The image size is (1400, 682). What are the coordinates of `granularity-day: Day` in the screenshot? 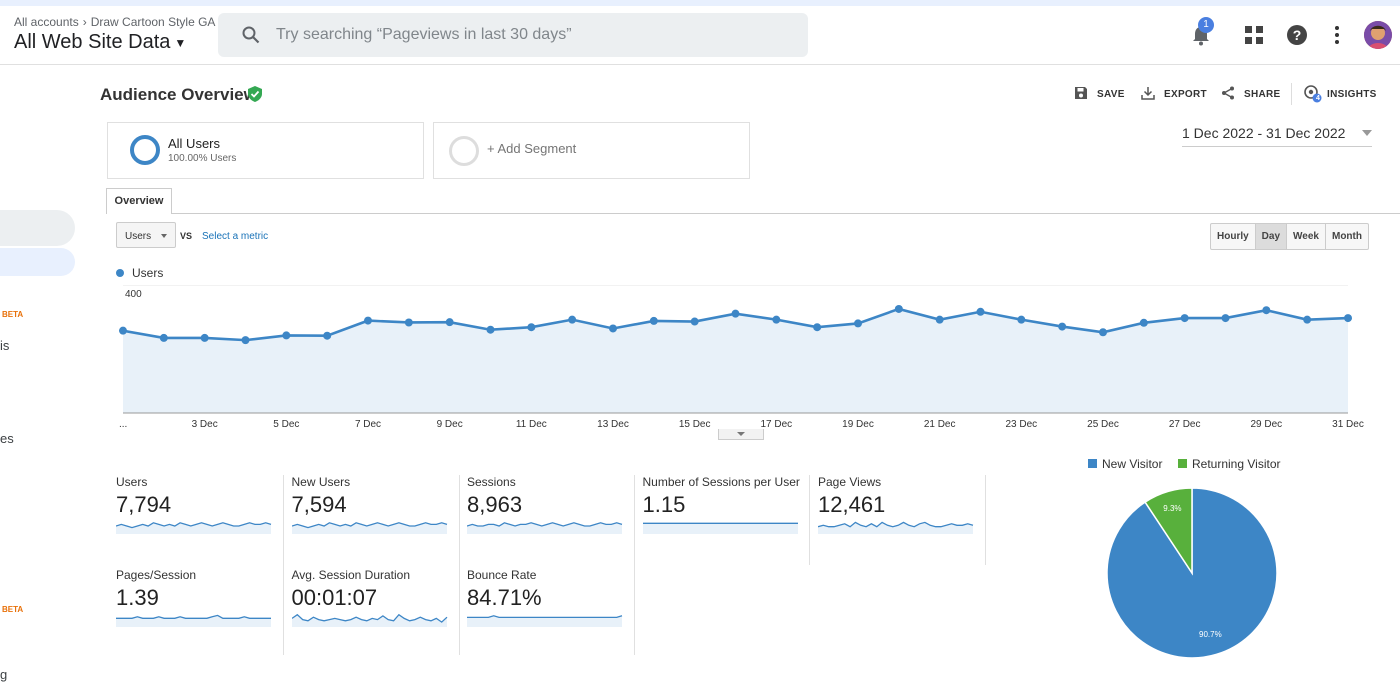 It's located at (1271, 236).